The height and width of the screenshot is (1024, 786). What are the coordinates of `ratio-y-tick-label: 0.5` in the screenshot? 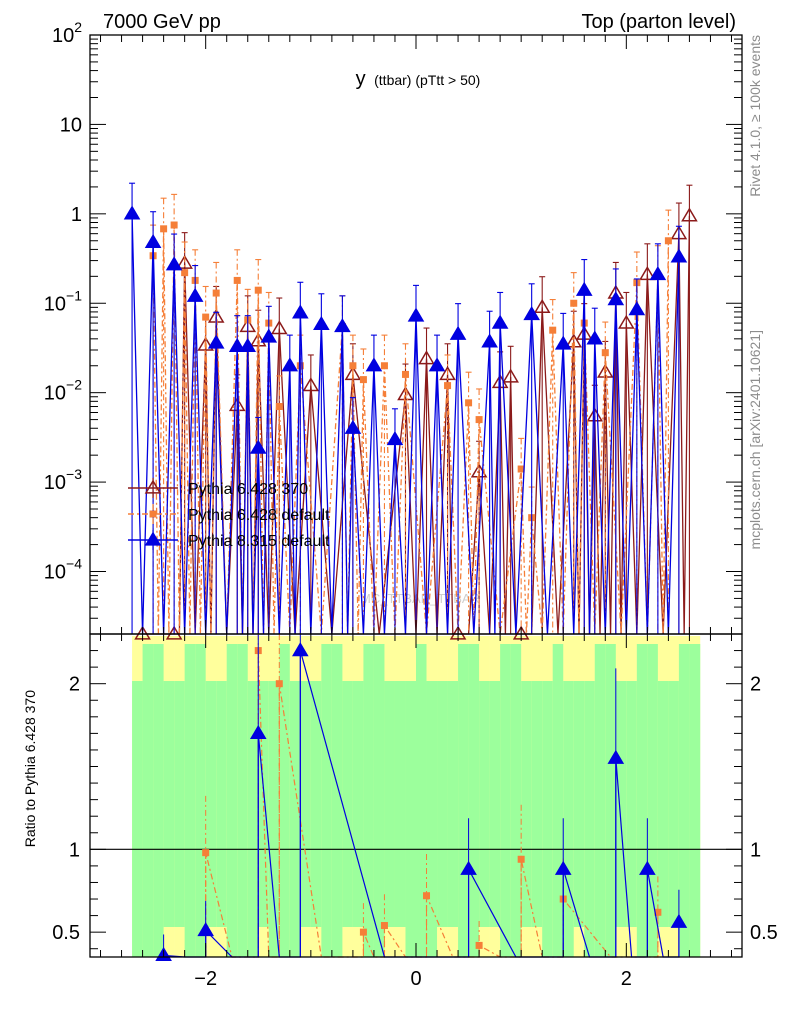 It's located at (66, 933).